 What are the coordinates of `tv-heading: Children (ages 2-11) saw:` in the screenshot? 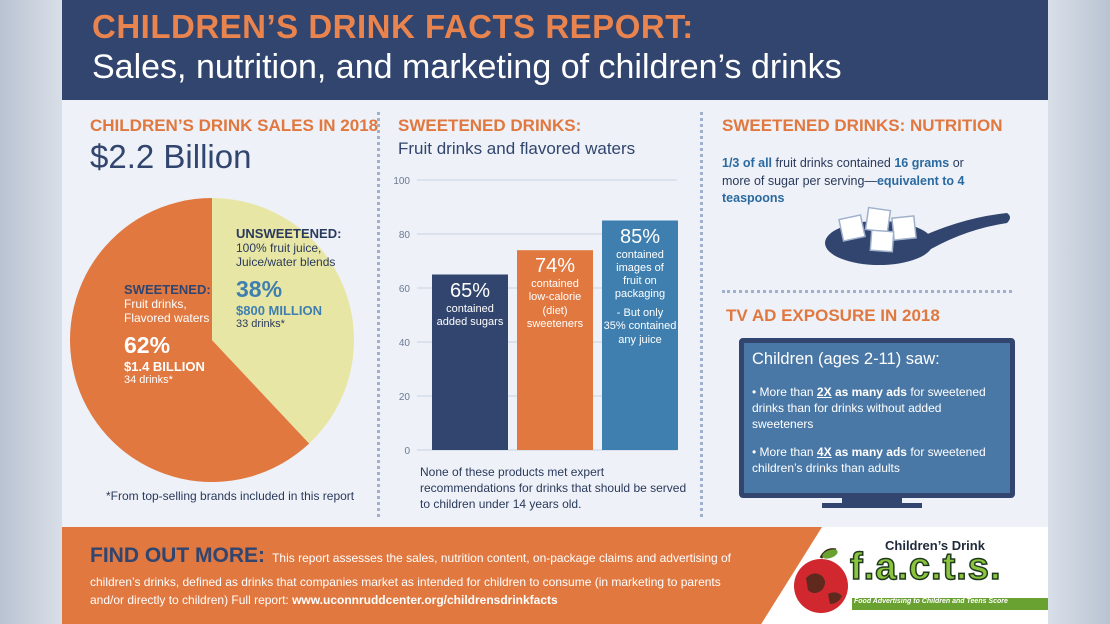 It's located at (846, 359).